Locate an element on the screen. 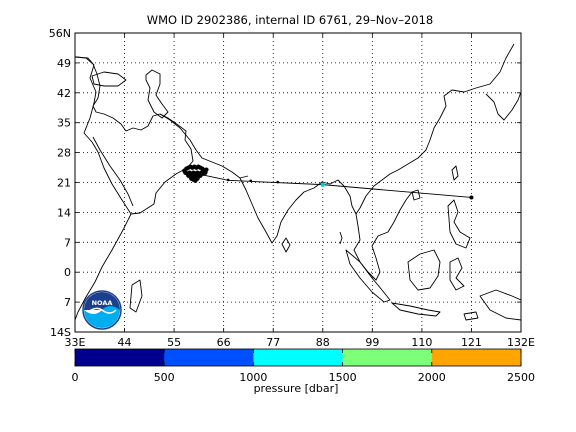 This screenshot has width=576, height=432. float-track is located at coordinates (328, 182).